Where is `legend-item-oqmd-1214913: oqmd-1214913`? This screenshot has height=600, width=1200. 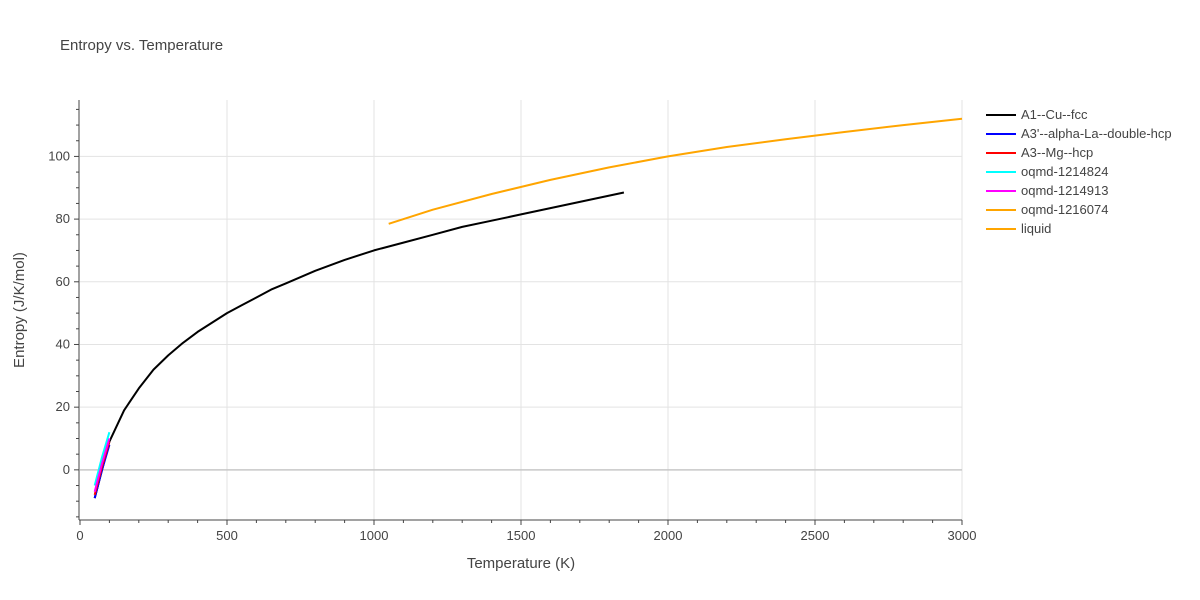 legend-item-oqmd-1214913: oqmd-1214913 is located at coordinates (1047, 190).